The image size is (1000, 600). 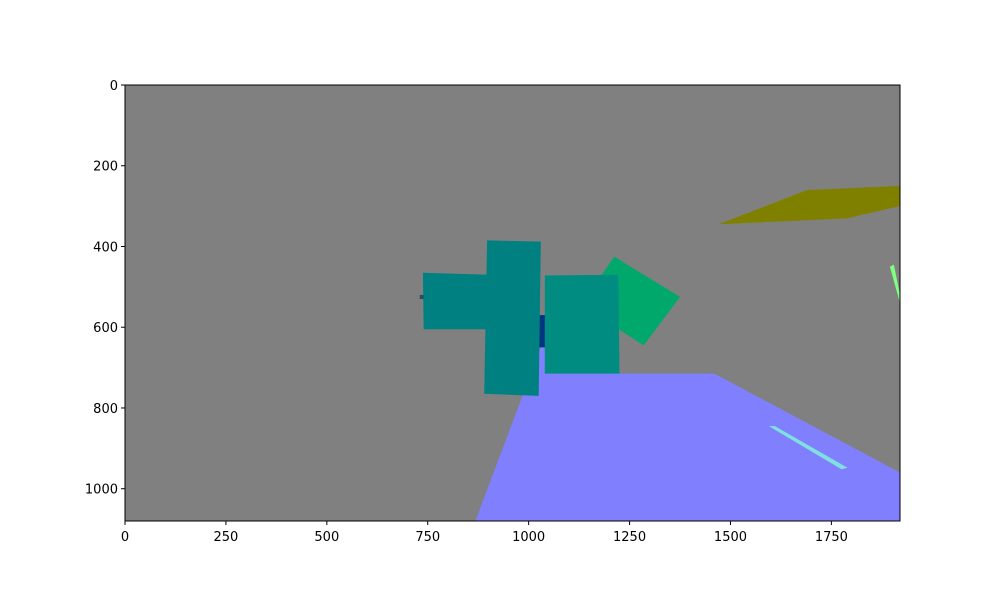 What do you see at coordinates (105, 247) in the screenshot?
I see `y-tick-label: 400` at bounding box center [105, 247].